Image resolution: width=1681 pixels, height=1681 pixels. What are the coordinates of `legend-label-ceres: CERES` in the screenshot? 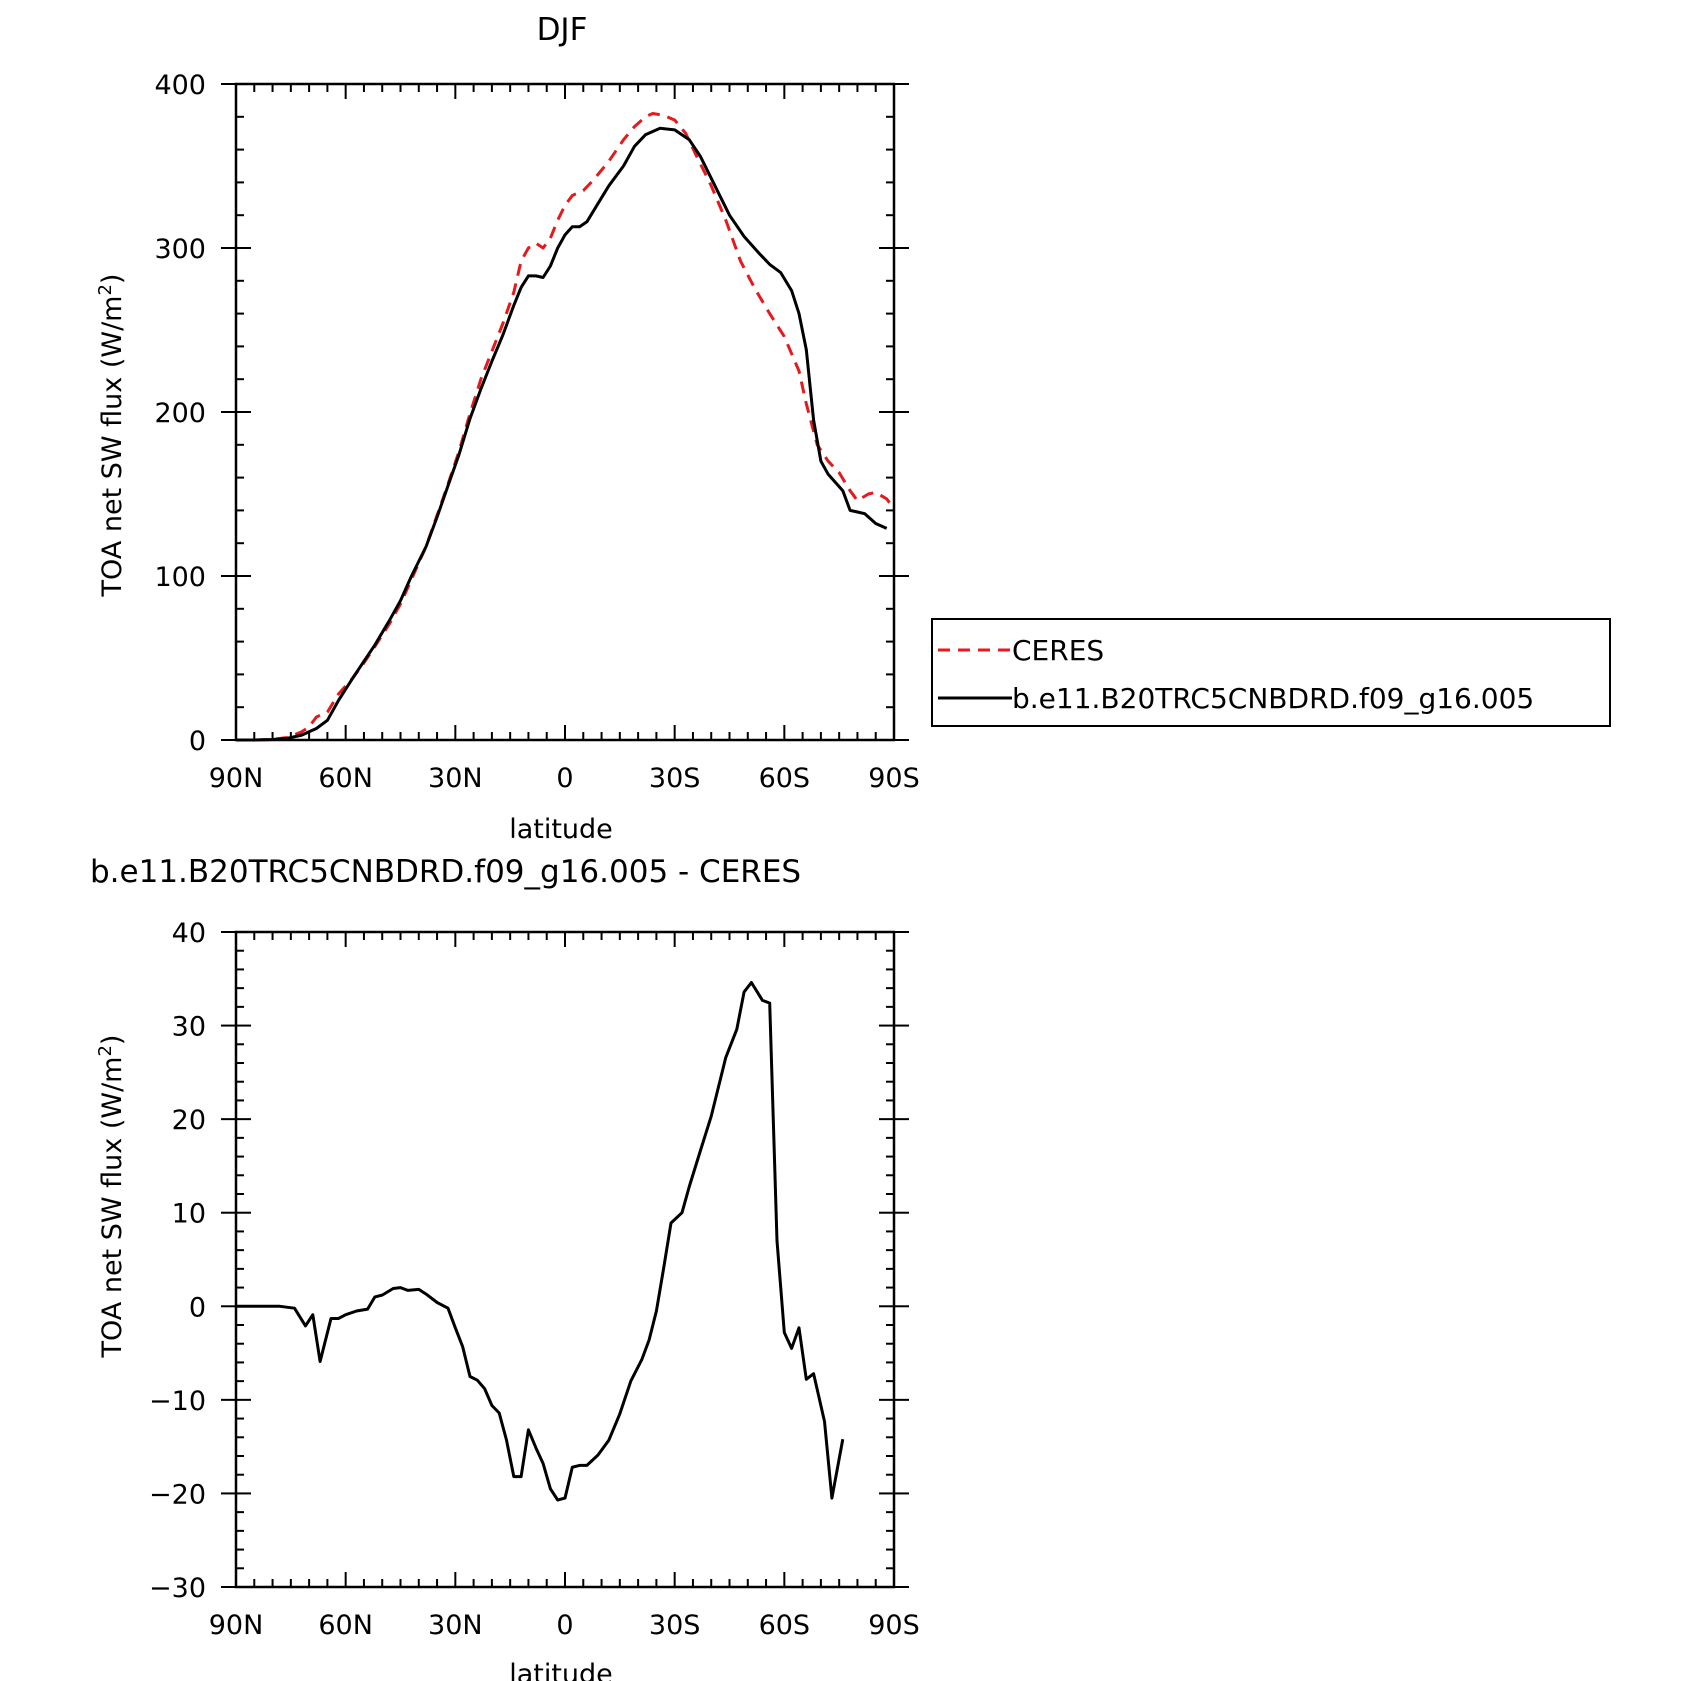 It's located at (1058, 650).